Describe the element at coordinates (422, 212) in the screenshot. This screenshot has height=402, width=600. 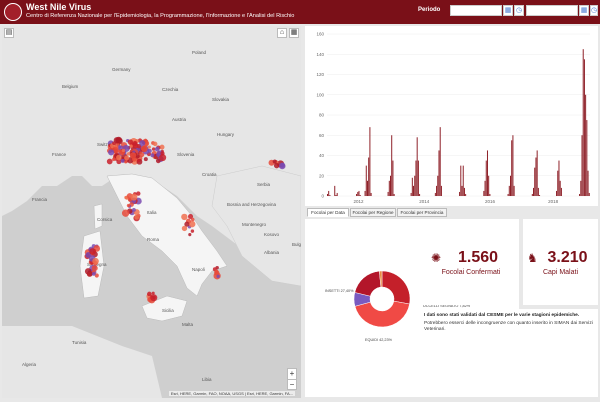
I see `tab-focolai-per-provincia: Focolai per Provincia` at that location.